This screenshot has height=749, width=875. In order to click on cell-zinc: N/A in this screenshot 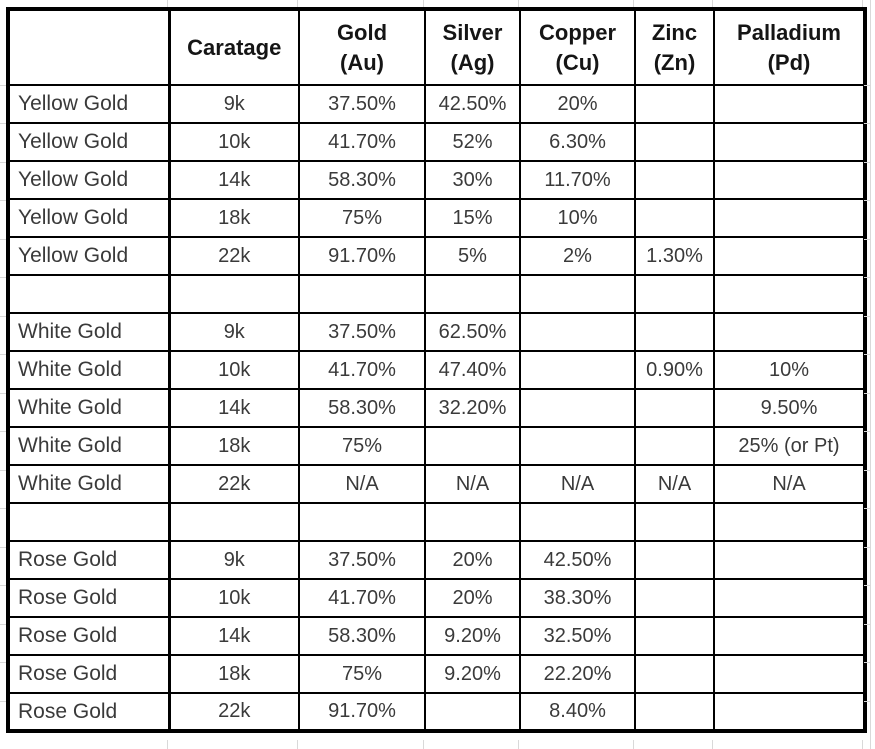, I will do `click(674, 484)`.